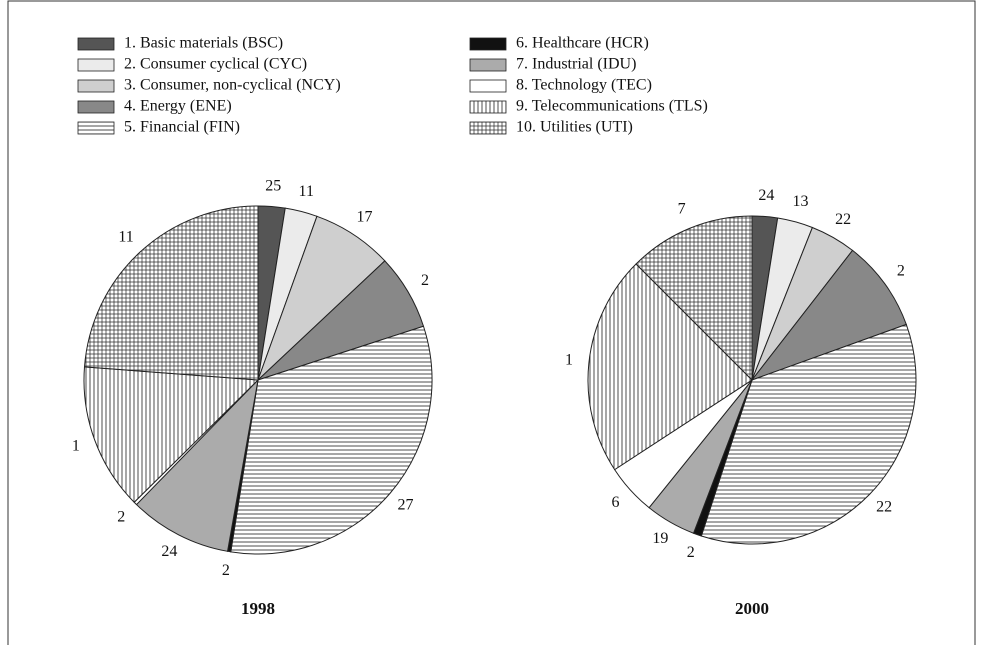 Image resolution: width=983 pixels, height=645 pixels. Describe the element at coordinates (682, 209) in the screenshot. I see `slice-label: 7` at that location.